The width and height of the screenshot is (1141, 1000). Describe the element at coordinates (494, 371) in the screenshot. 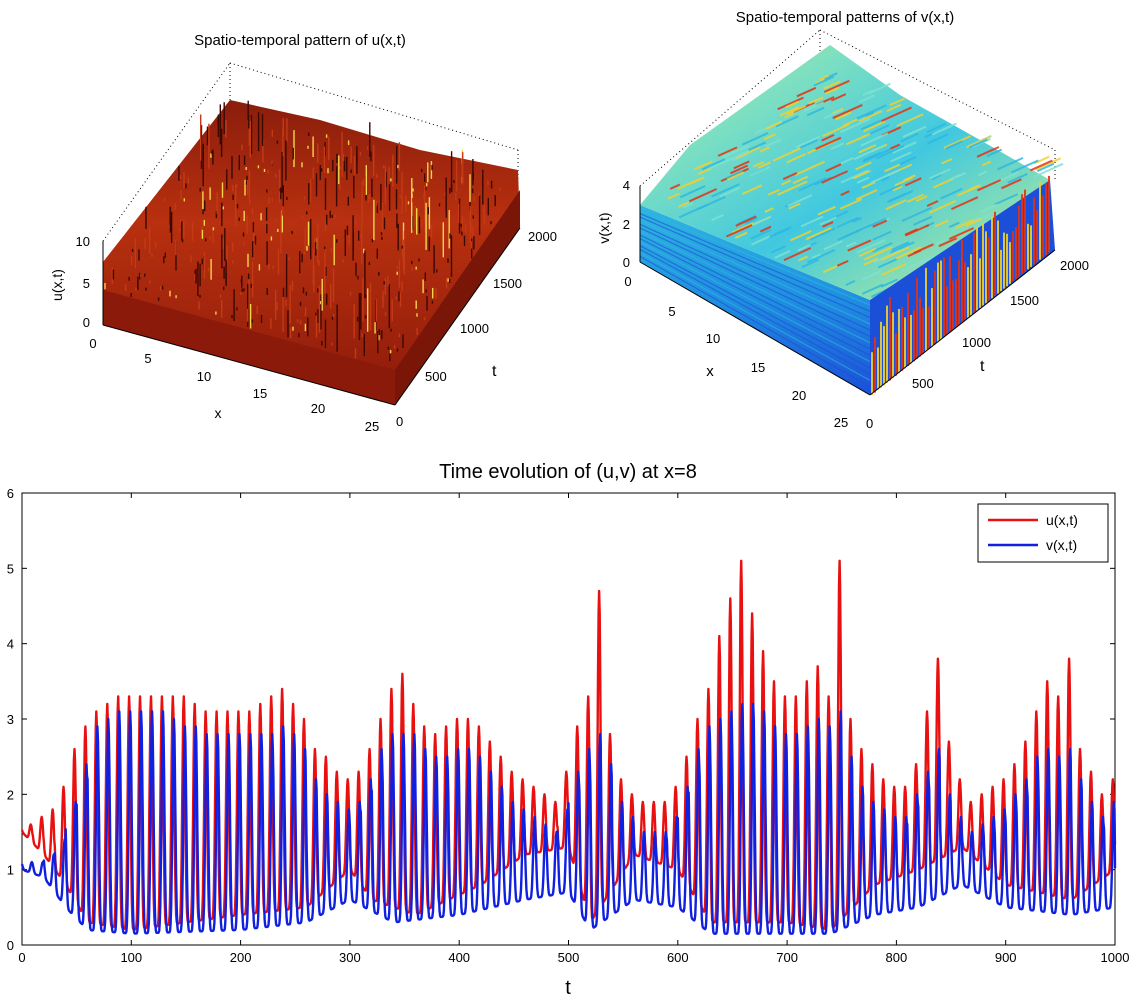

I see `u-t-label: t` at that location.